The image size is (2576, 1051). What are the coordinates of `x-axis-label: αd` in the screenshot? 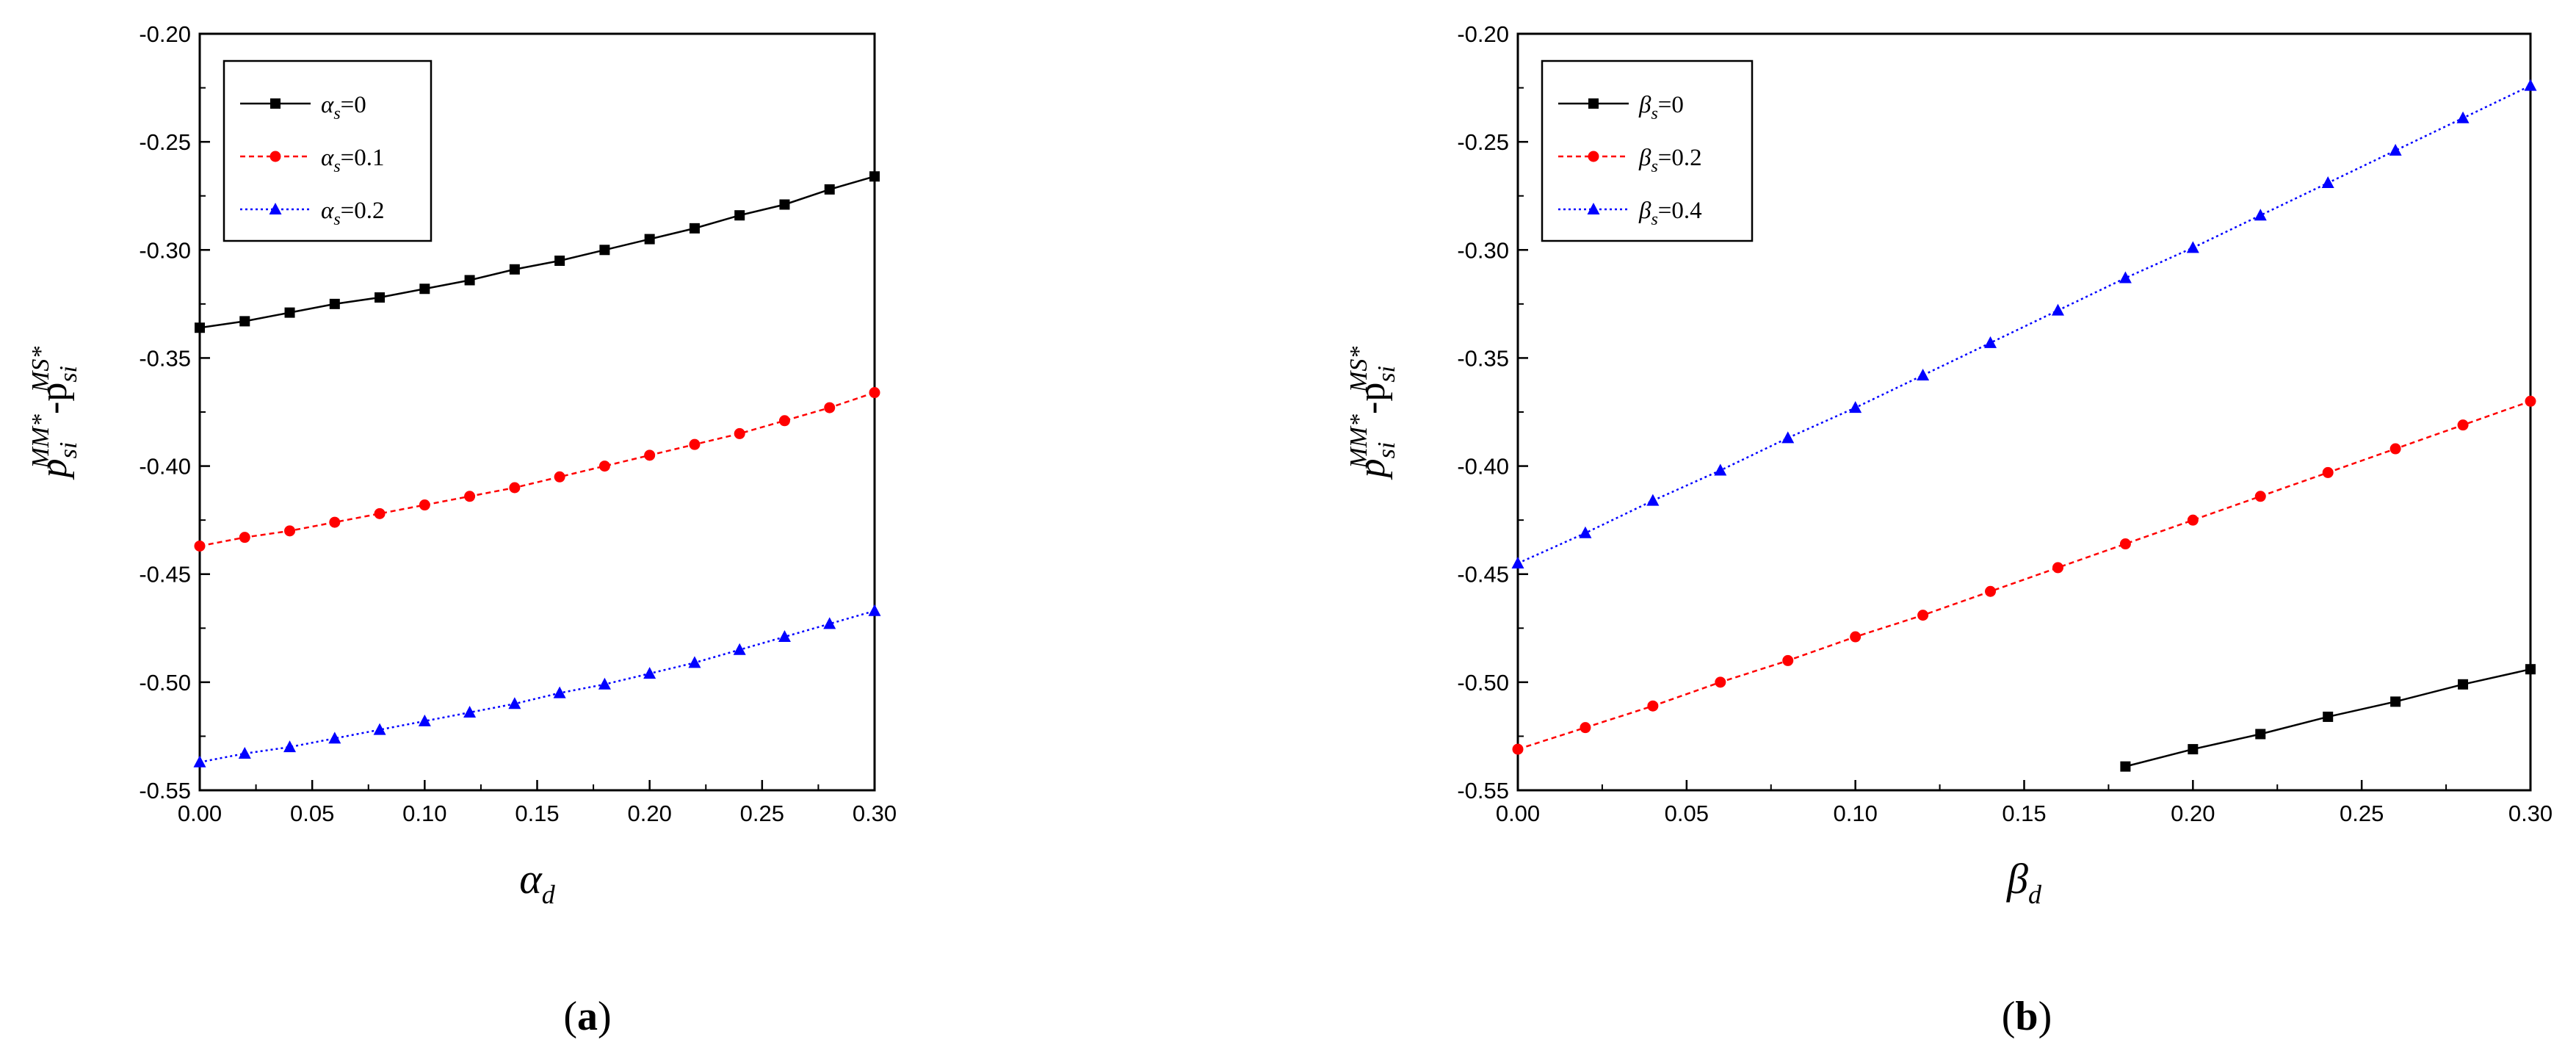 It's located at (537, 882).